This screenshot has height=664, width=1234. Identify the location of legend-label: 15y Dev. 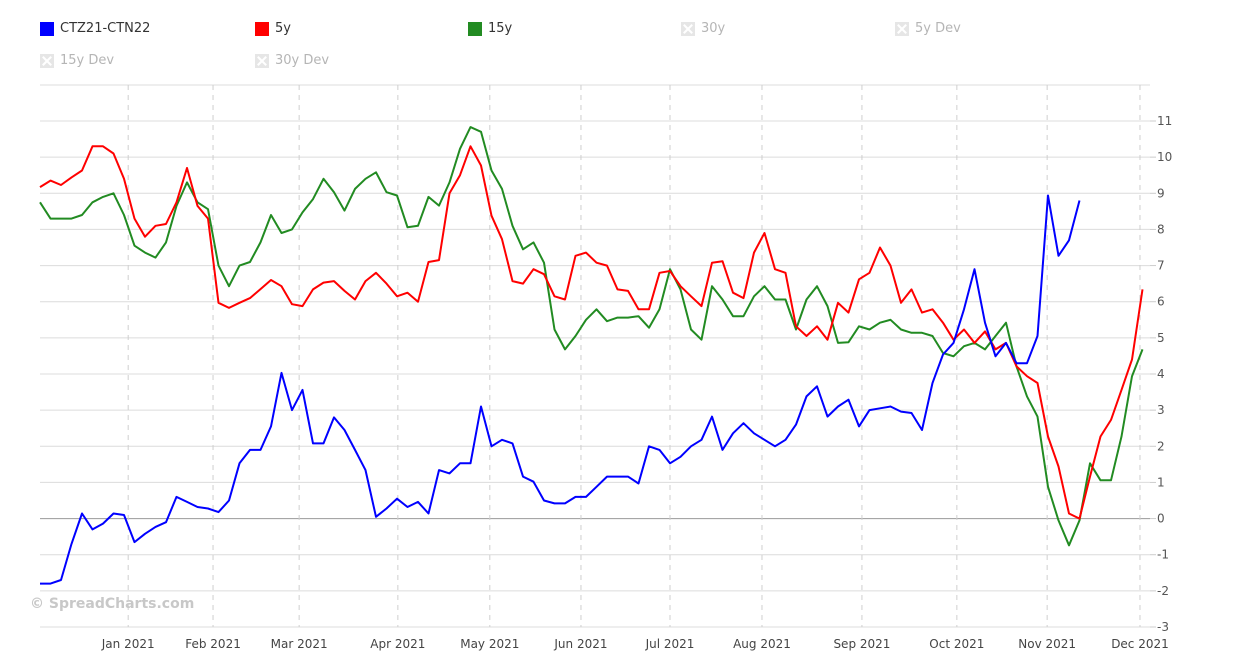
(87, 60).